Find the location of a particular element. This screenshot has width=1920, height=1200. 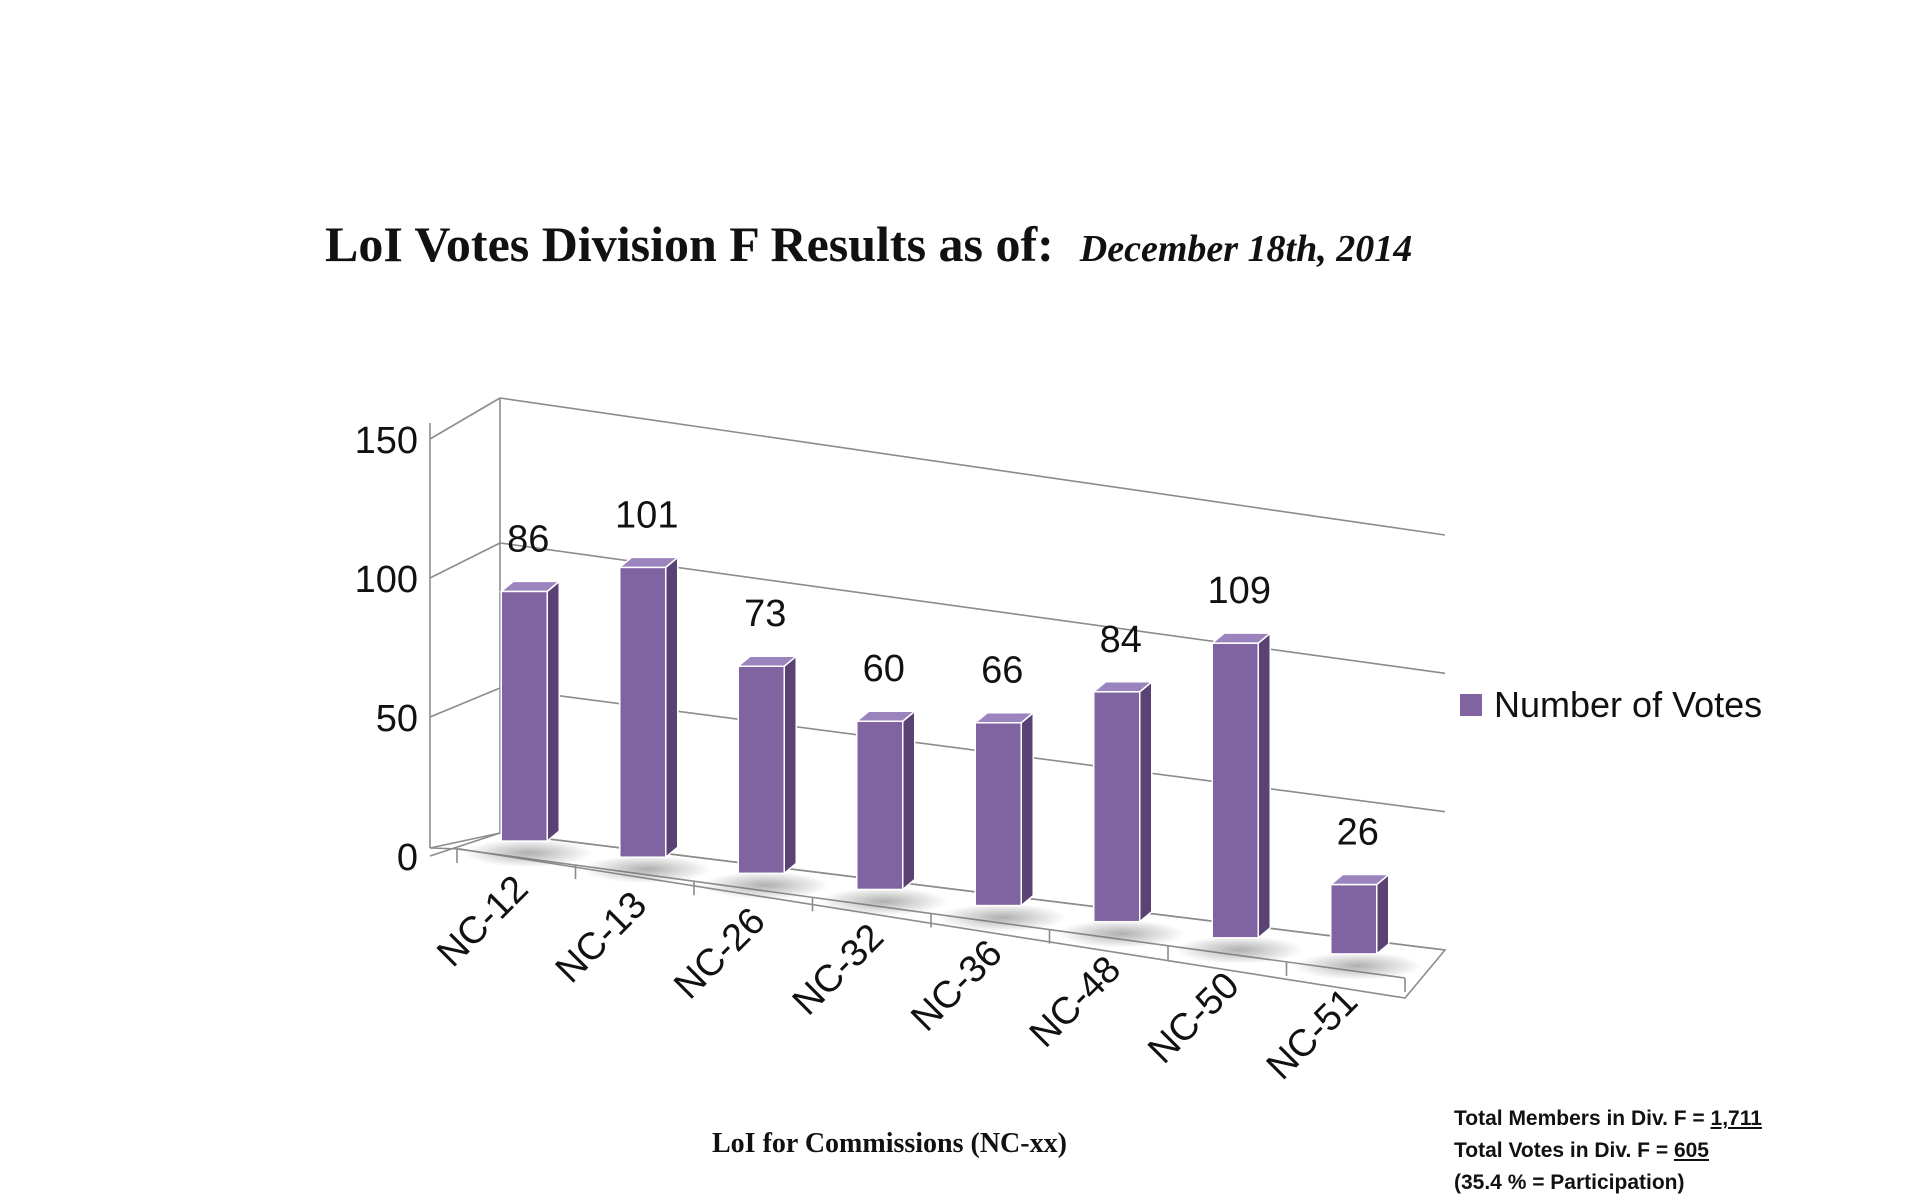

data-label: 109 is located at coordinates (1239, 591).